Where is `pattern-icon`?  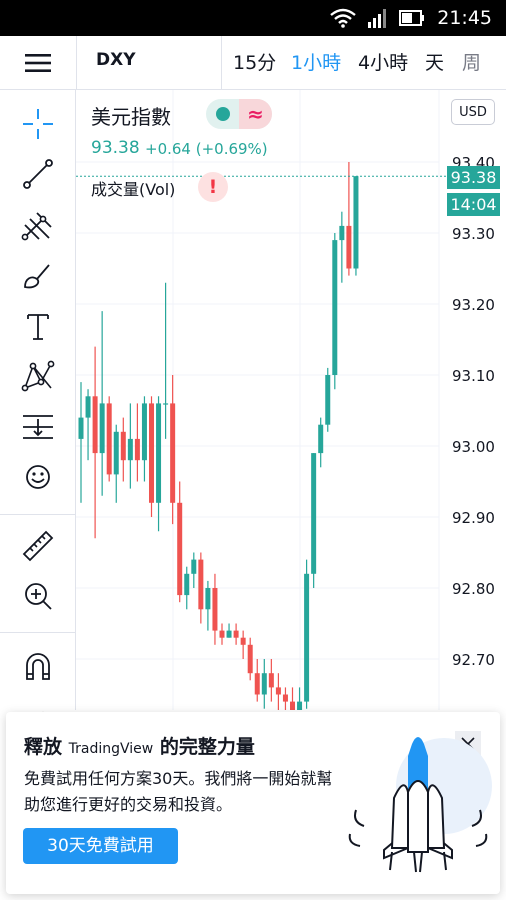
pattern-icon is located at coordinates (37, 376).